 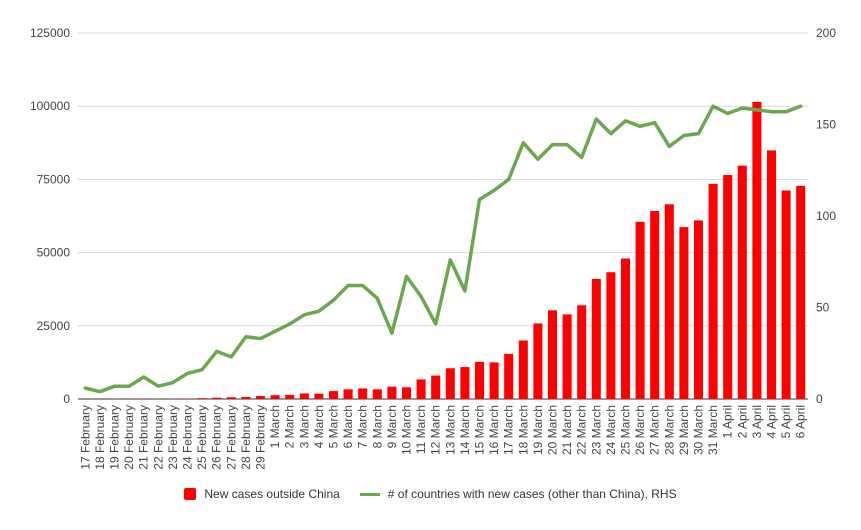 What do you see at coordinates (144, 437) in the screenshot?
I see `x-tick-label: 21 February` at bounding box center [144, 437].